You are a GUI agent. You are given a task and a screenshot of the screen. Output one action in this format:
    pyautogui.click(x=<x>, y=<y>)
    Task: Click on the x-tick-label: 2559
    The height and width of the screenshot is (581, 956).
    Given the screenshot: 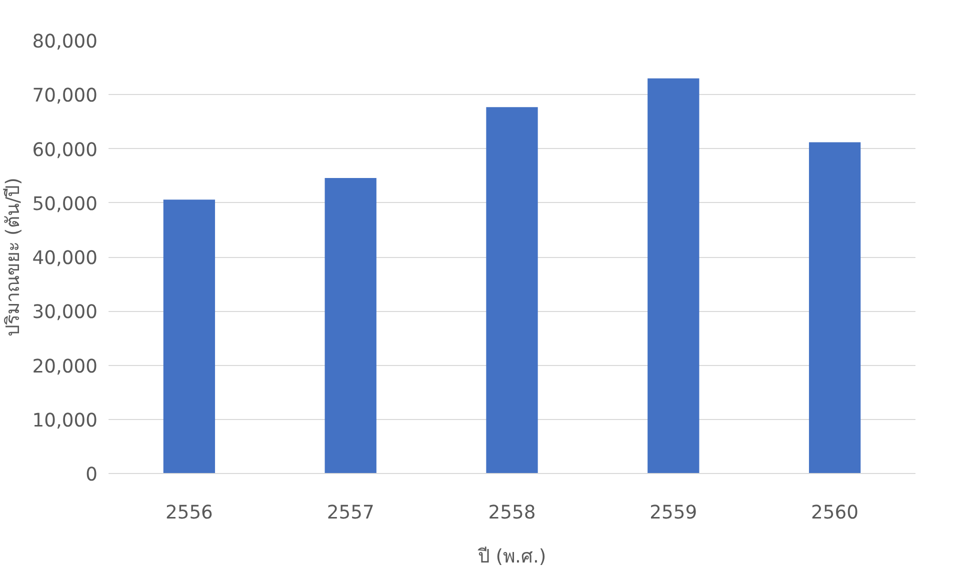 What is the action you would take?
    pyautogui.click(x=674, y=513)
    